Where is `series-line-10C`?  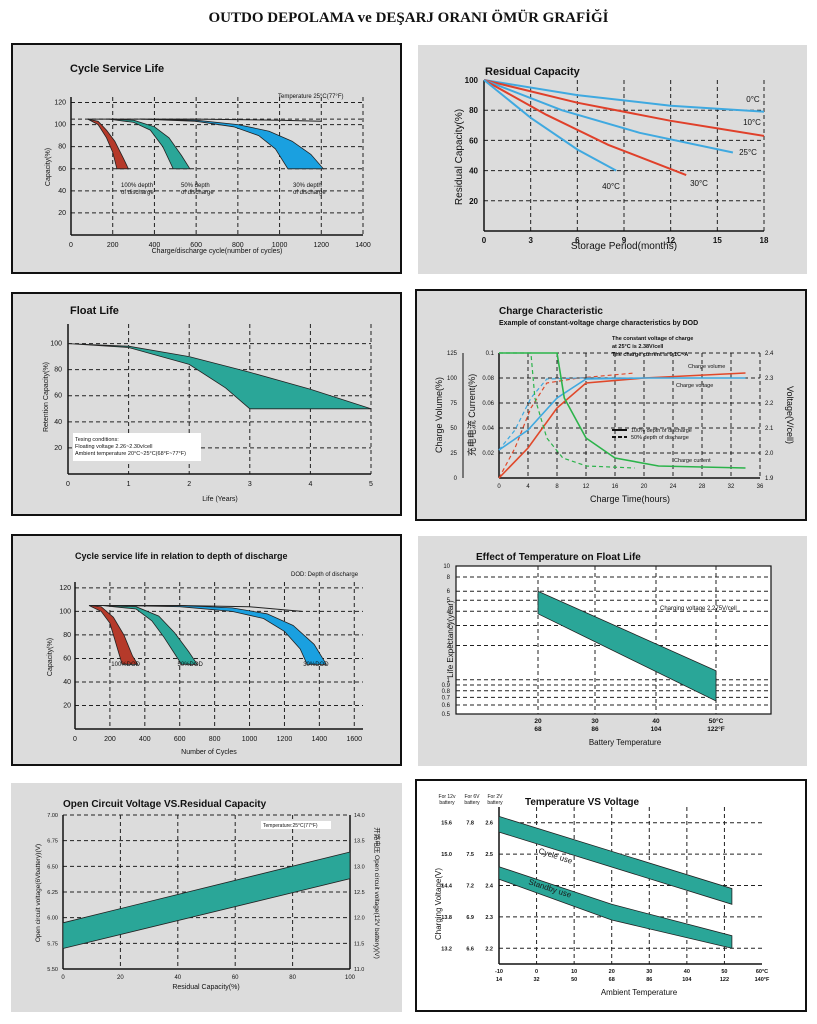
series-line-10C is located at coordinates (624, 108).